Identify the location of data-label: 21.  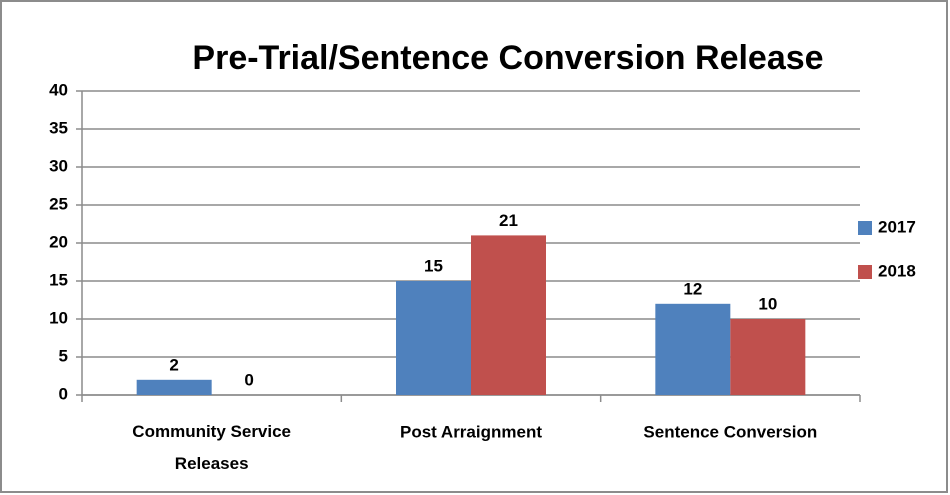
(508, 220).